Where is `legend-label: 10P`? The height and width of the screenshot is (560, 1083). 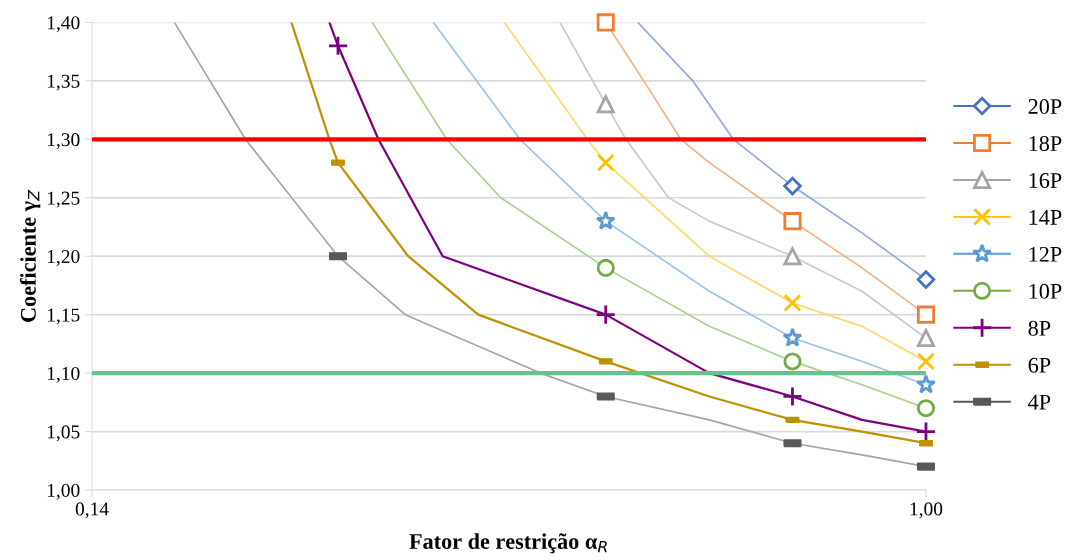 legend-label: 10P is located at coordinates (1045, 291).